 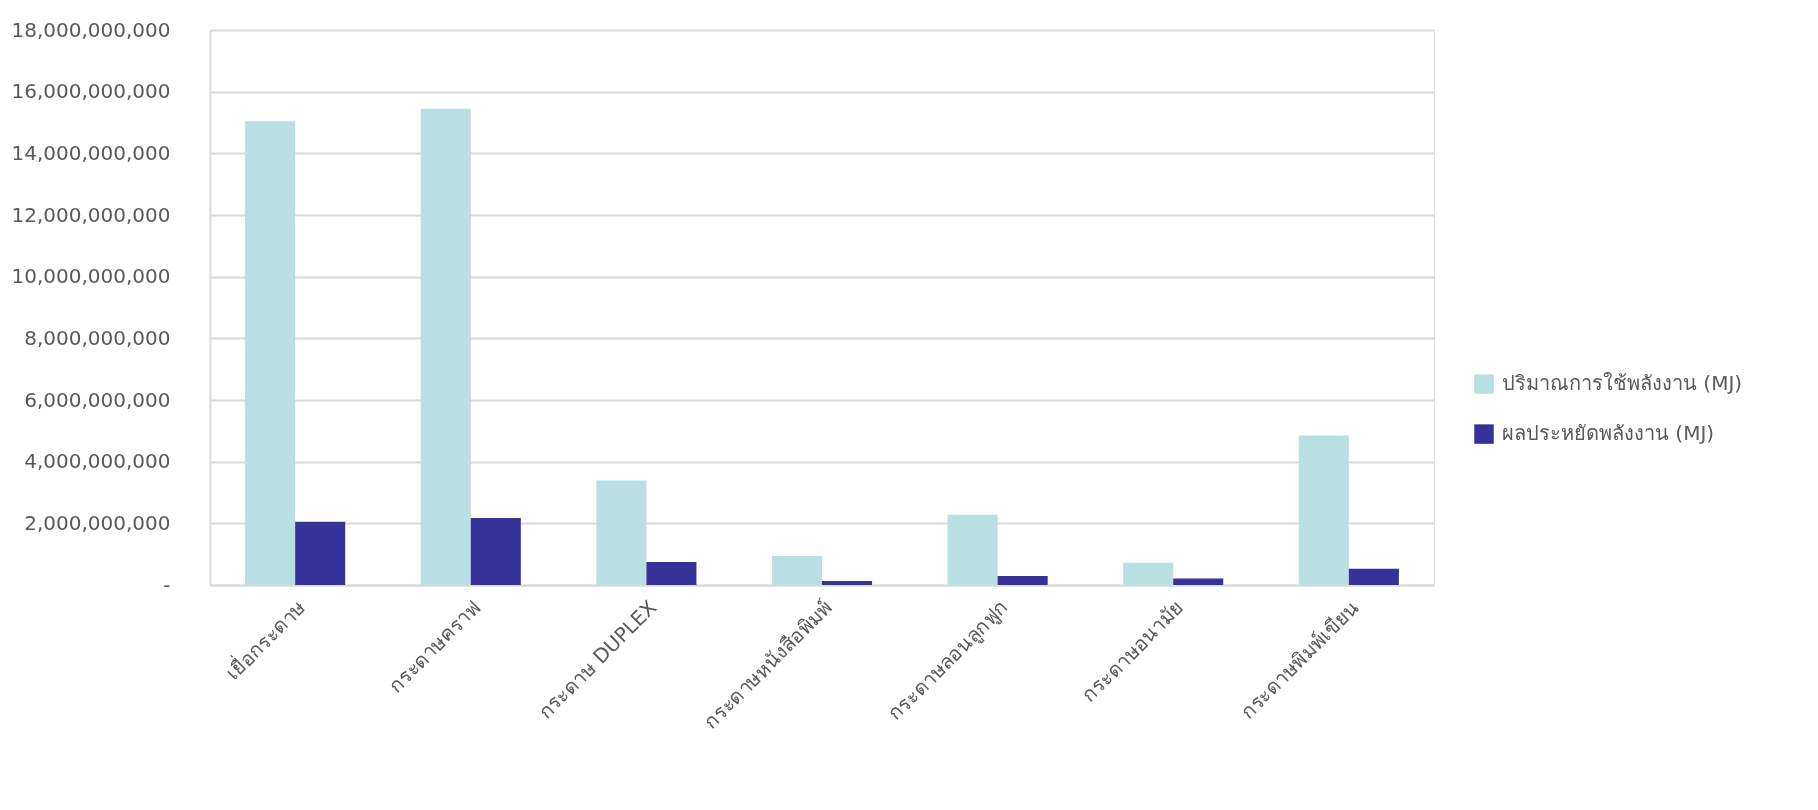 I want to click on legend-label: ปริมาณการใช้พลังงาน (MJ), so click(x=1622, y=383).